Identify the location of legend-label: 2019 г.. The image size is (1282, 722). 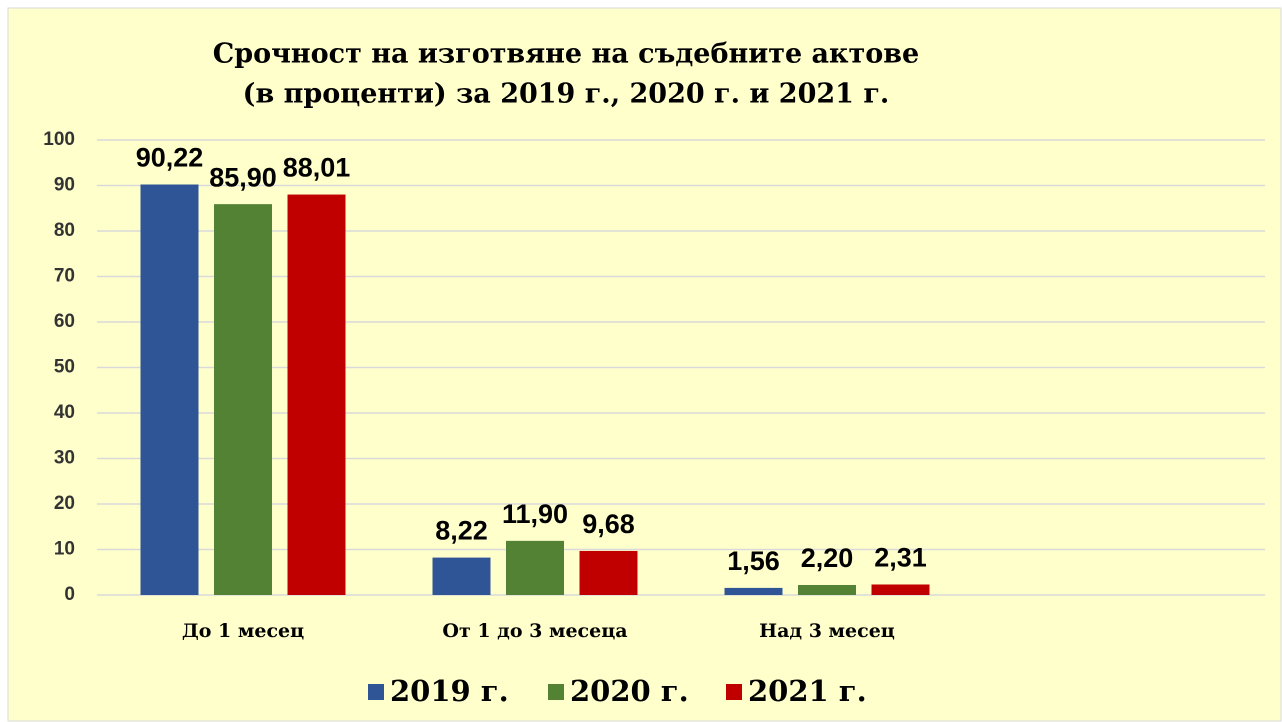
(449, 691).